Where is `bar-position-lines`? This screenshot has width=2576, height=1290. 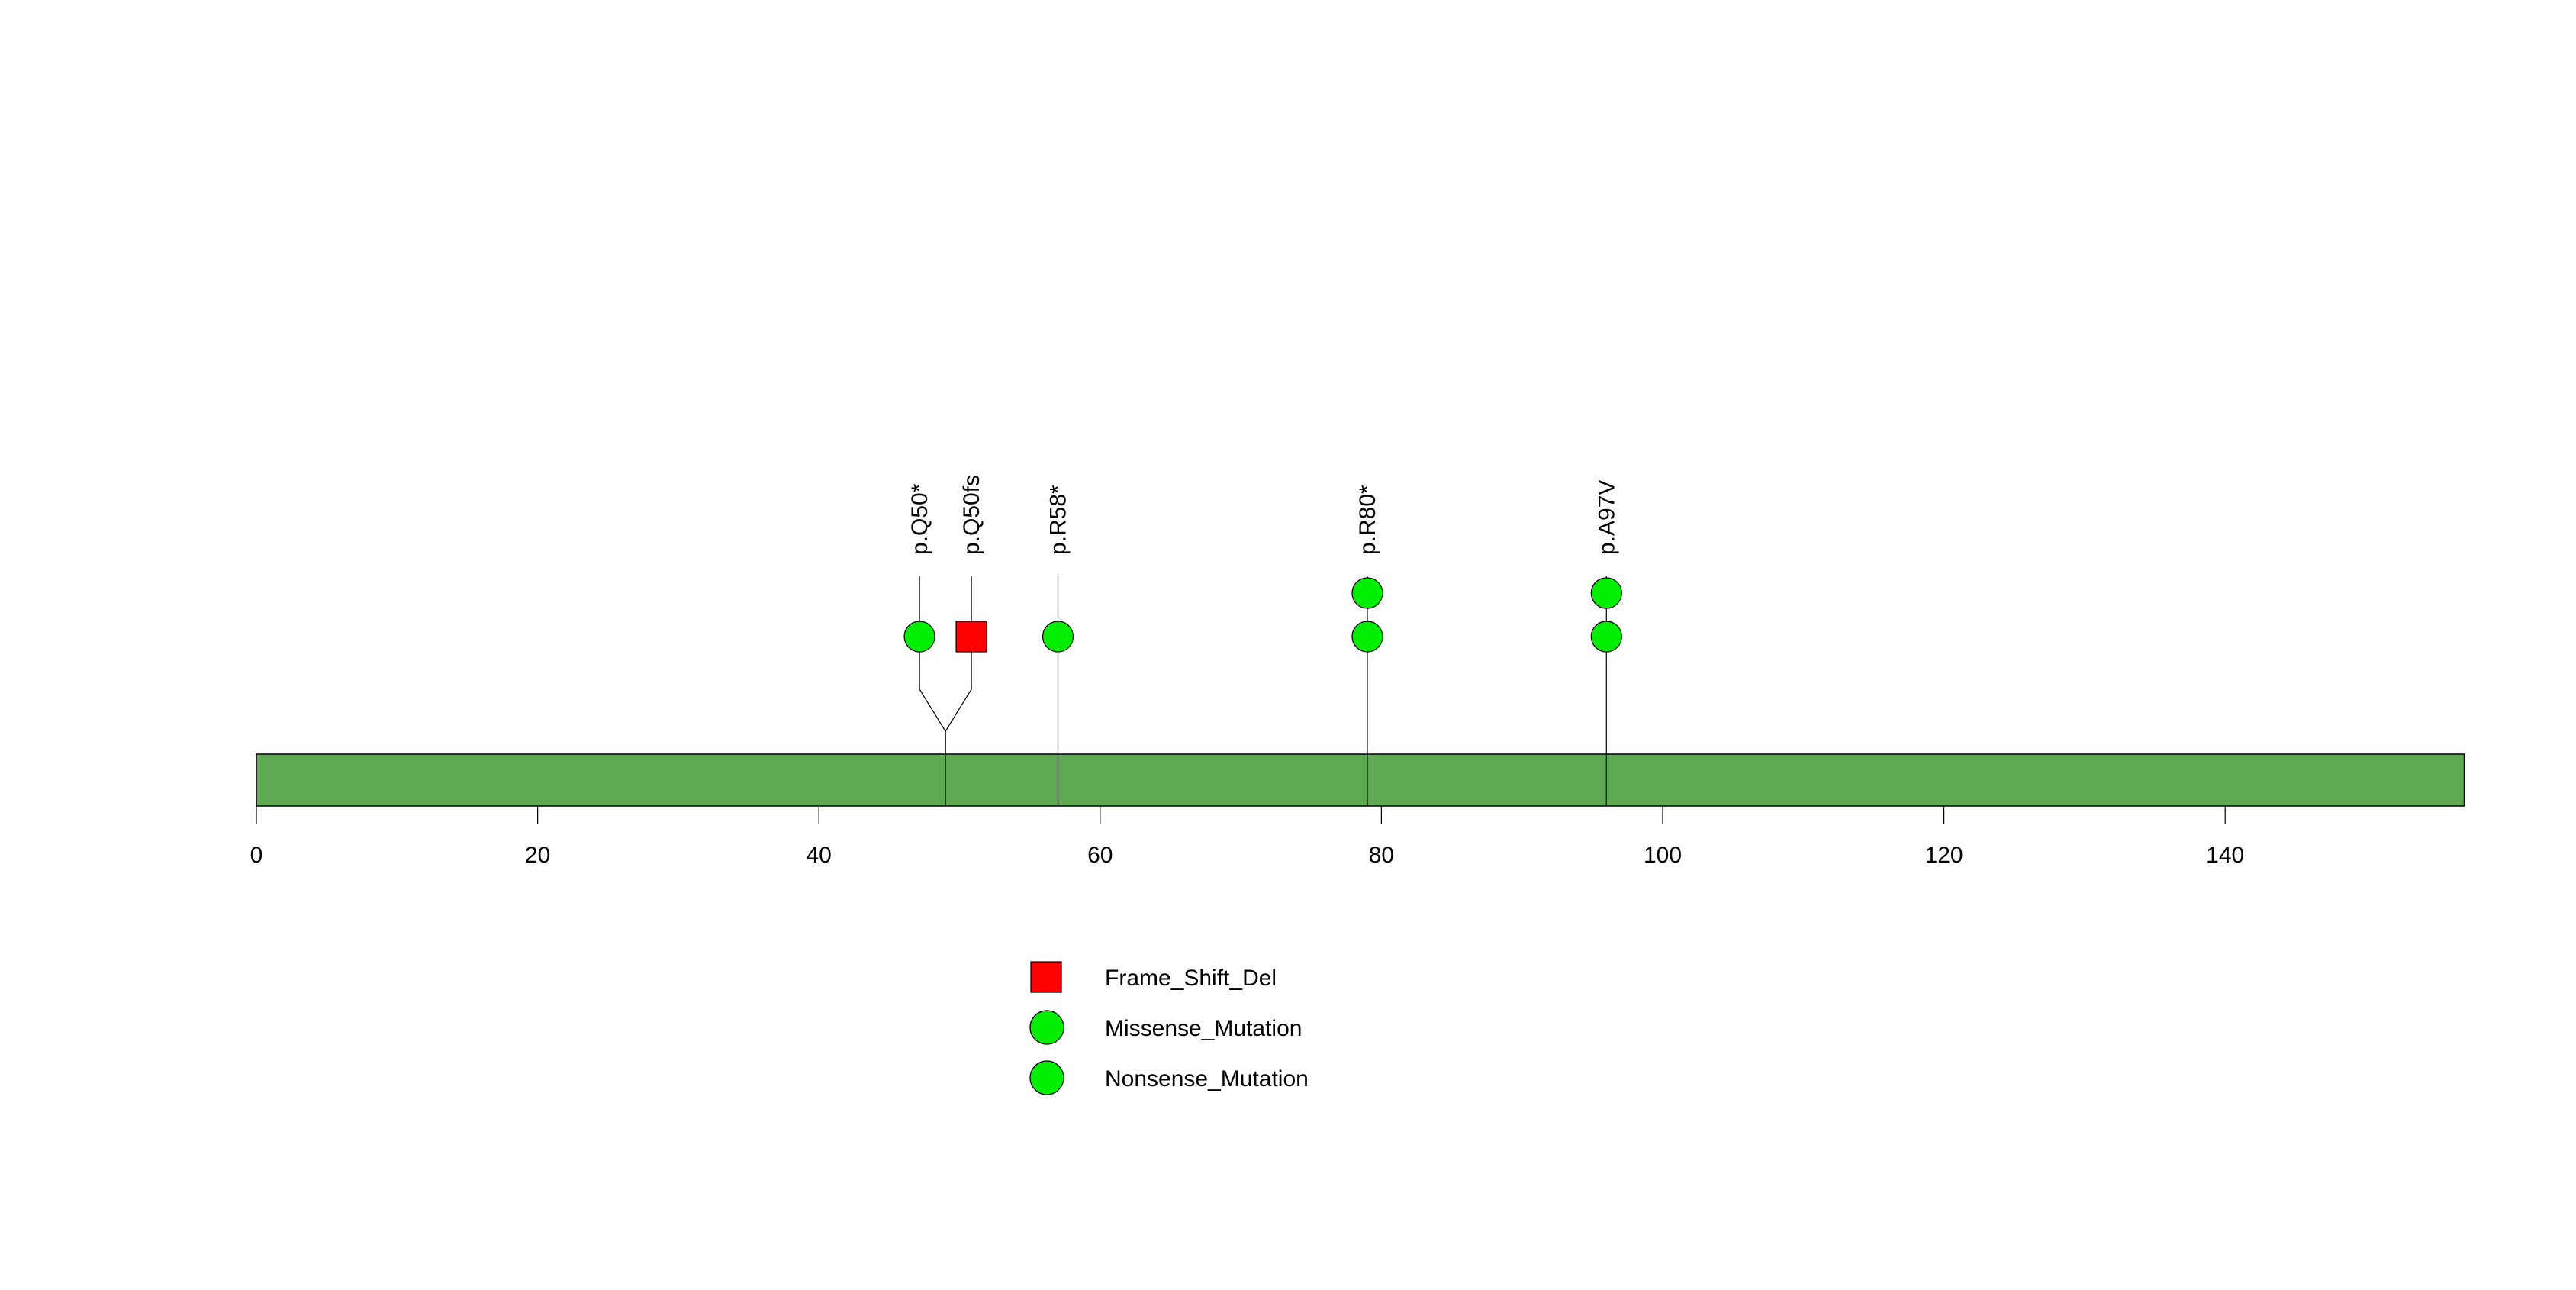 bar-position-lines is located at coordinates (1276, 780).